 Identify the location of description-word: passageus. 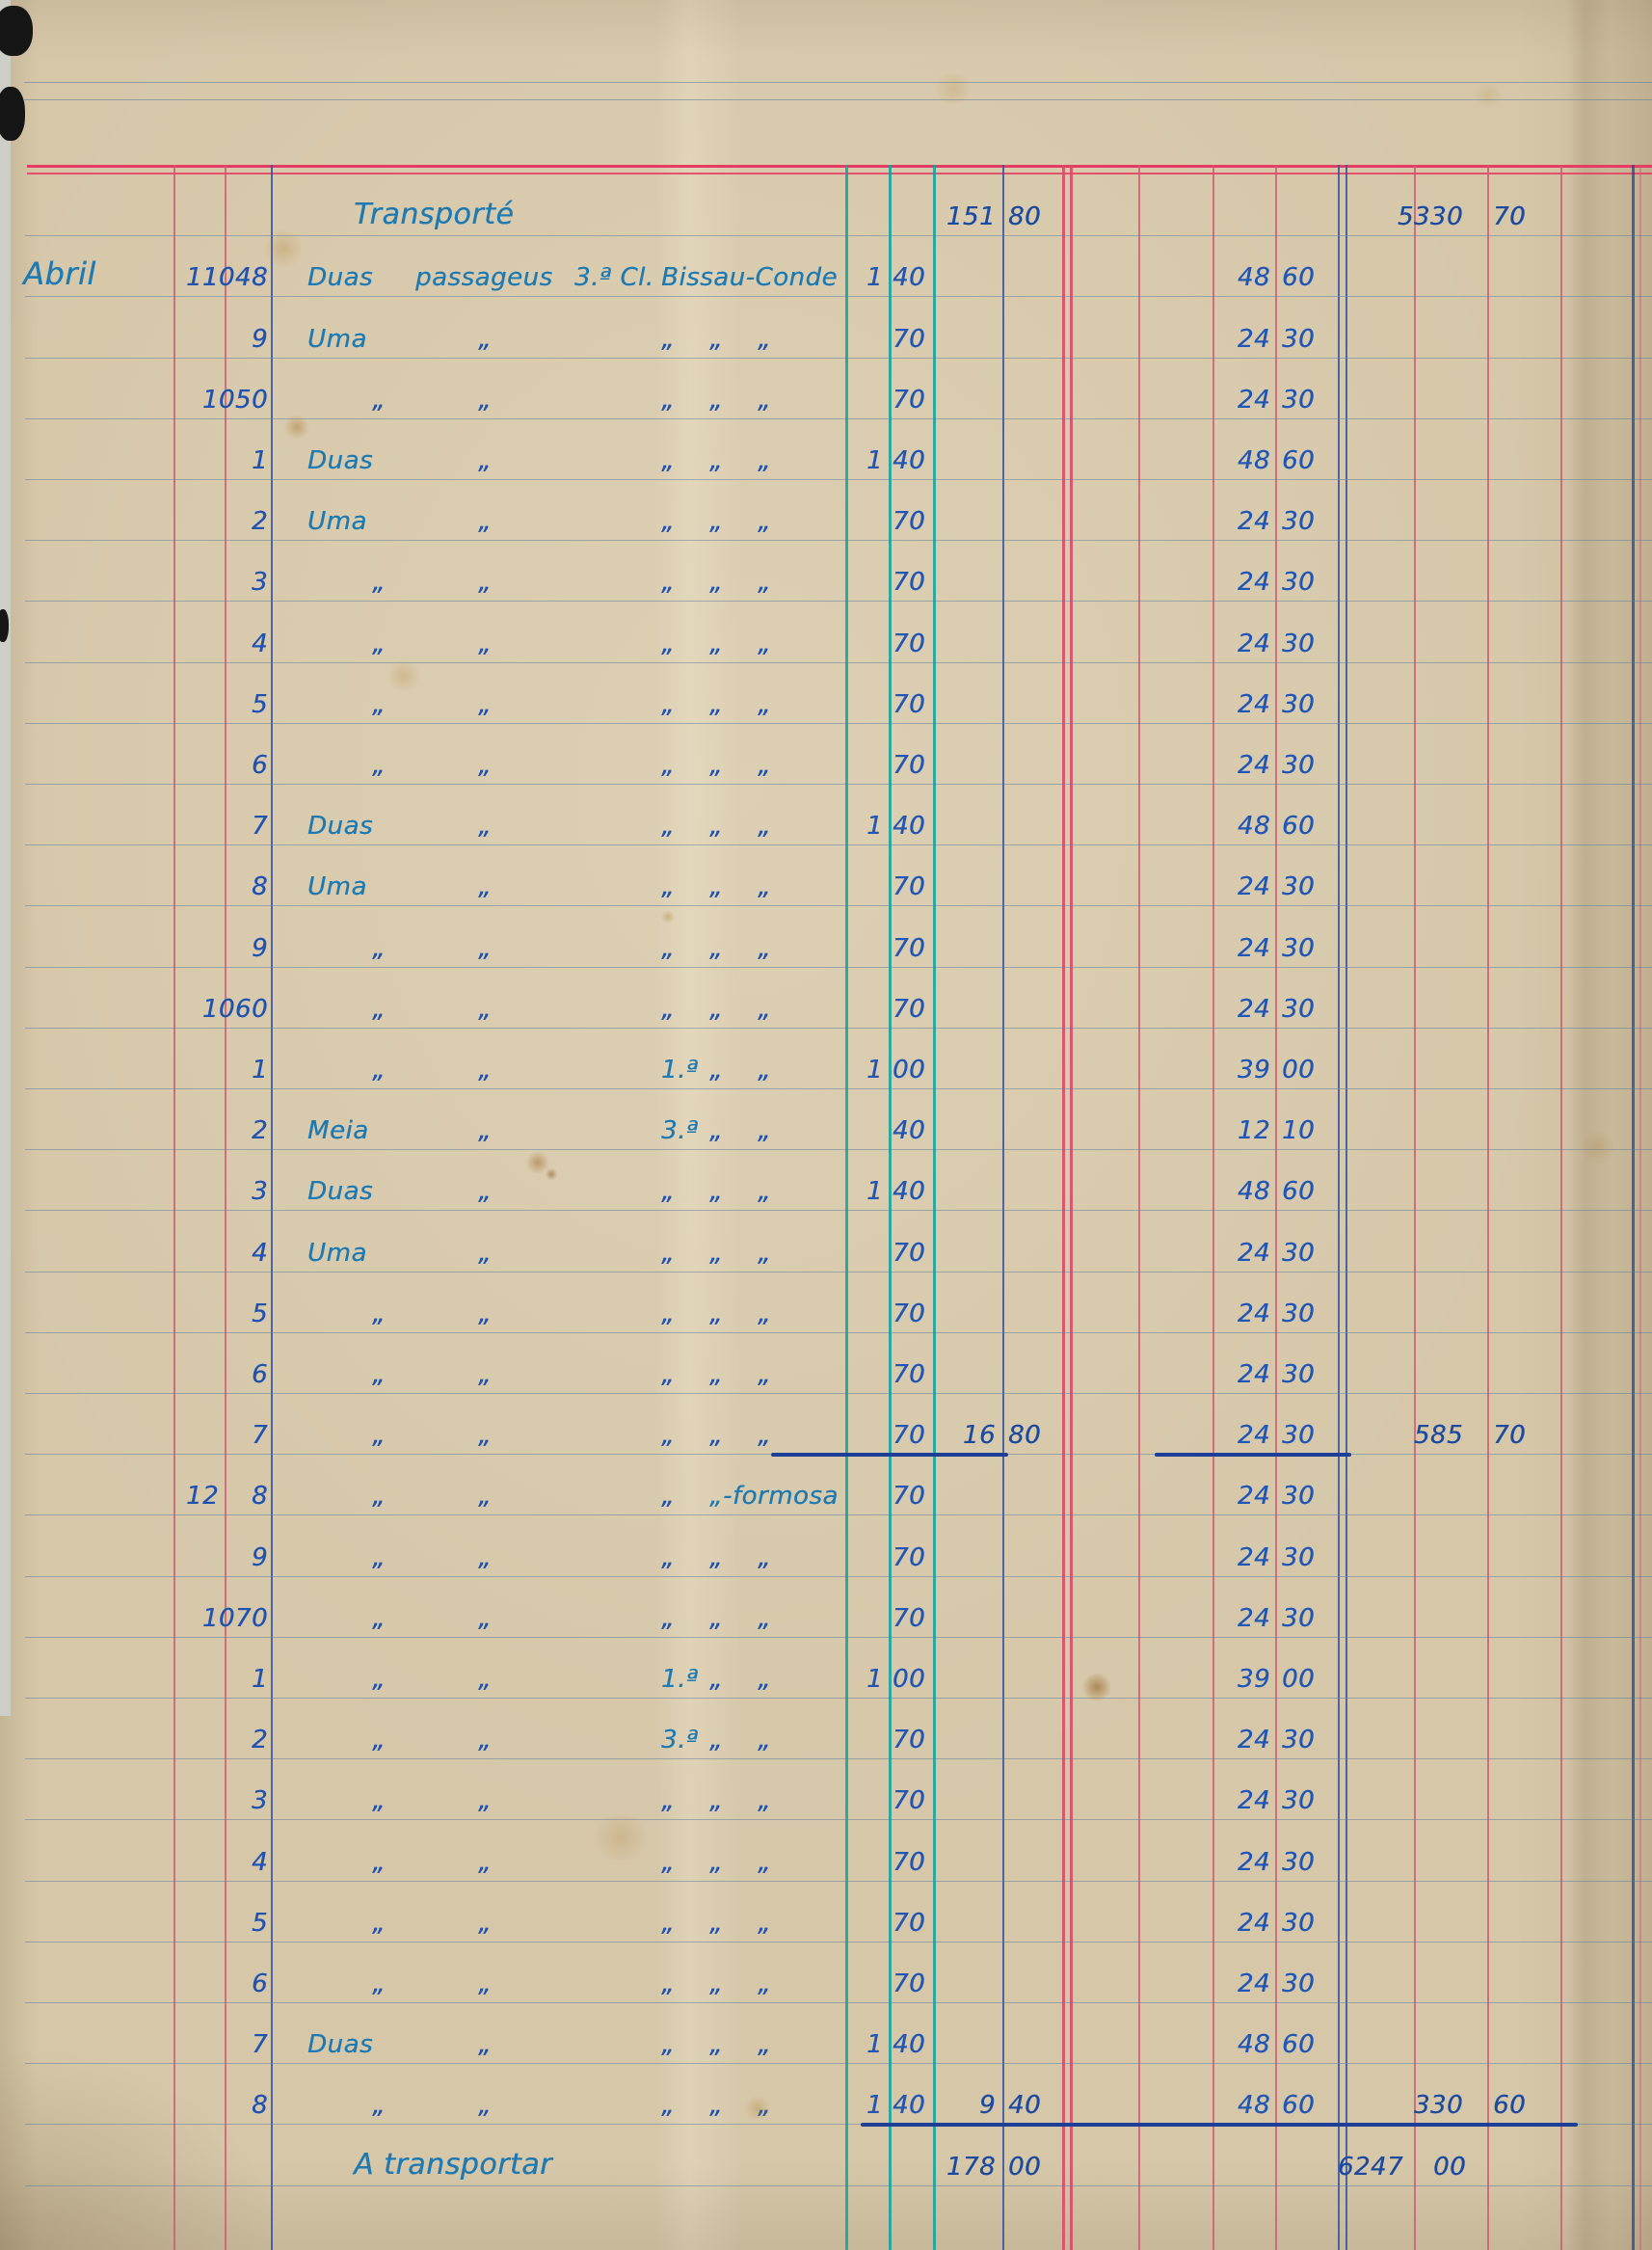
(484, 278).